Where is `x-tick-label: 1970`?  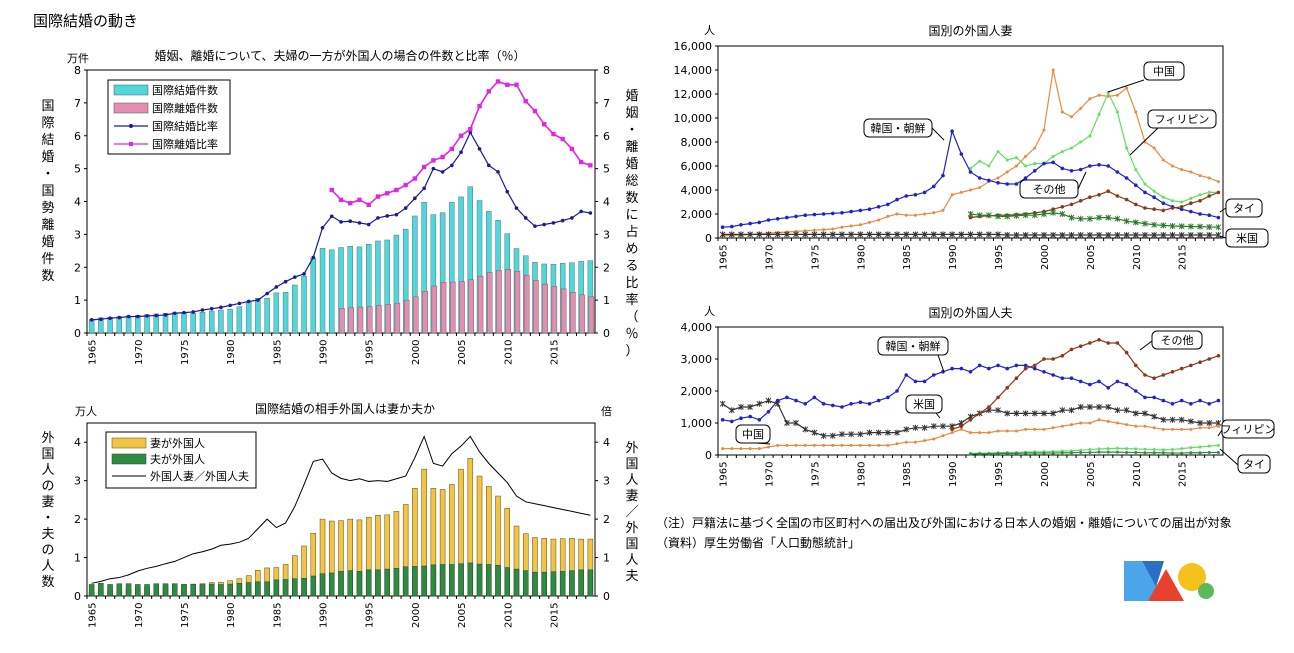 x-tick-label: 1970 is located at coordinates (139, 615).